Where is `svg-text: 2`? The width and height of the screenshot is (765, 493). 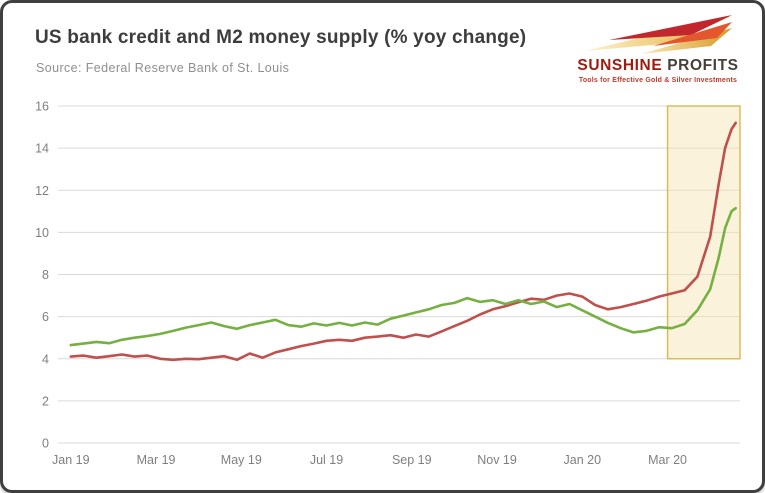
svg-text: 2 is located at coordinates (45, 401).